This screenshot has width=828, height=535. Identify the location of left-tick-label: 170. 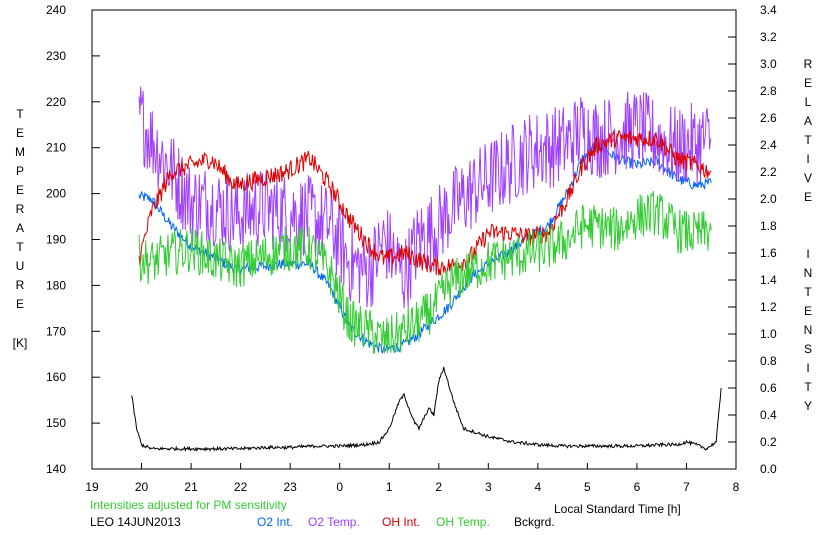
(56, 331).